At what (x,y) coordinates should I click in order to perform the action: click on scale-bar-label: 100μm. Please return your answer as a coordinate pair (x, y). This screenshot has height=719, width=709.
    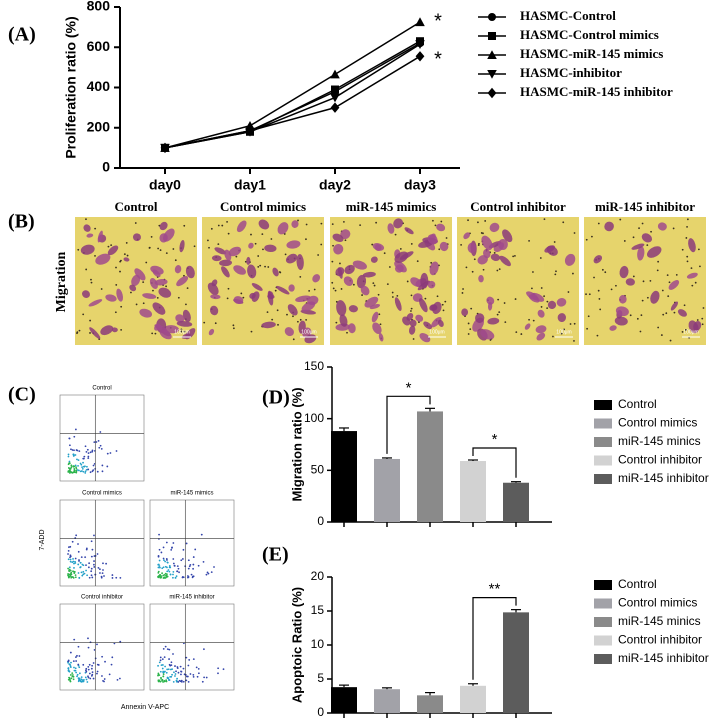
    Looking at the image, I should click on (690, 332).